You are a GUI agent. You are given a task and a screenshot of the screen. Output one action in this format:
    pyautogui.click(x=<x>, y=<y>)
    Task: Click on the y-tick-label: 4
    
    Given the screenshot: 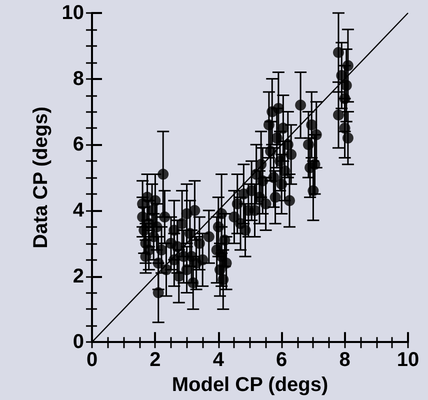 What is the action you would take?
    pyautogui.click(x=78, y=210)
    